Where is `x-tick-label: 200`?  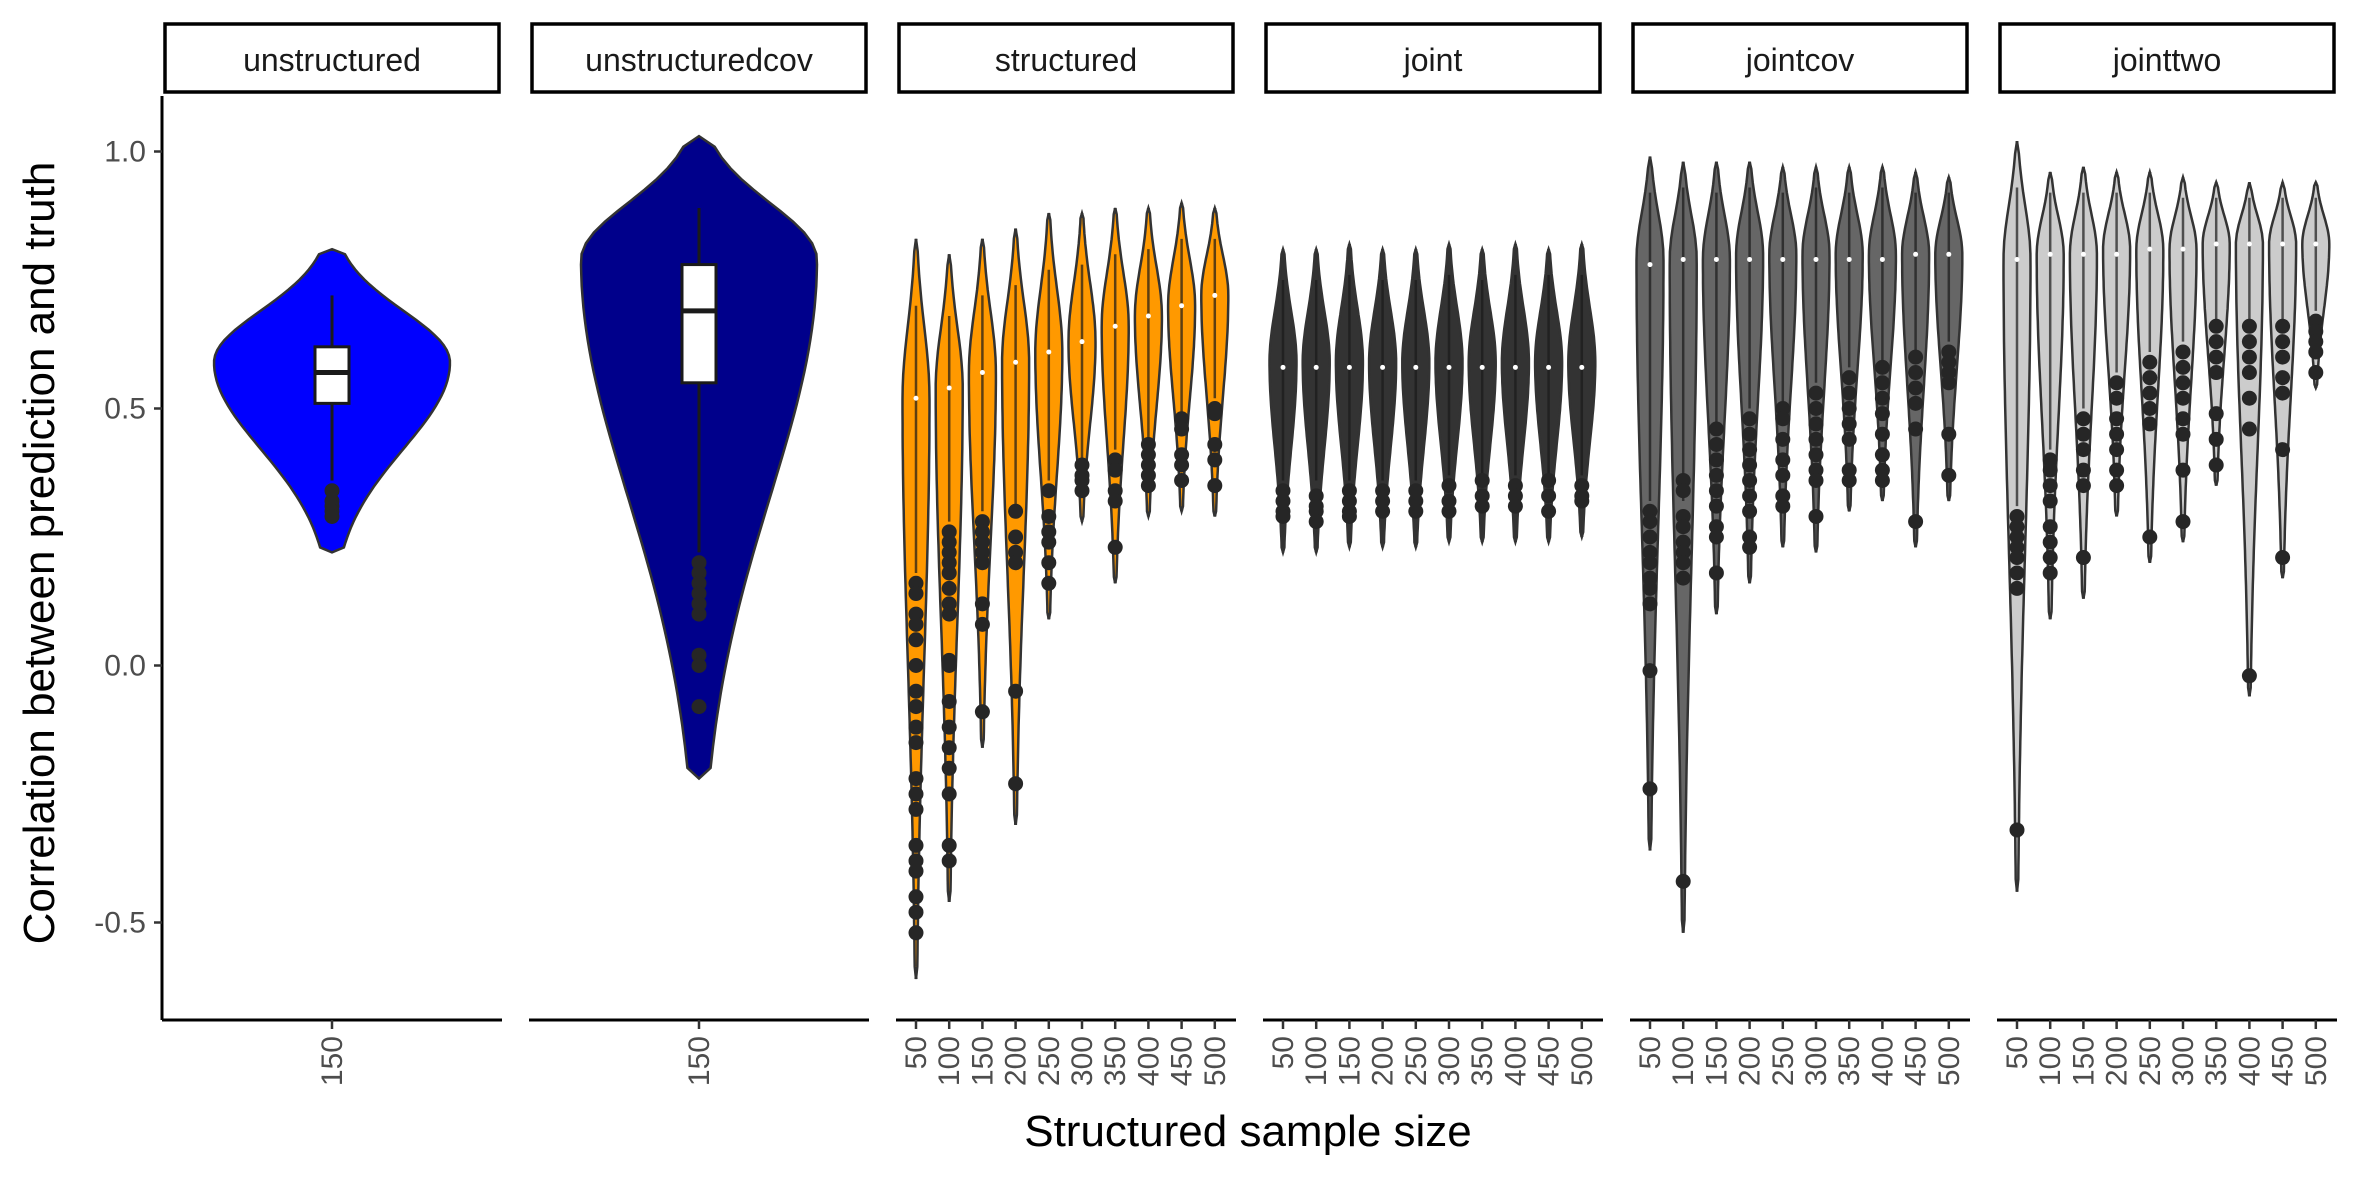 x-tick-label: 200 is located at coordinates (2117, 1061).